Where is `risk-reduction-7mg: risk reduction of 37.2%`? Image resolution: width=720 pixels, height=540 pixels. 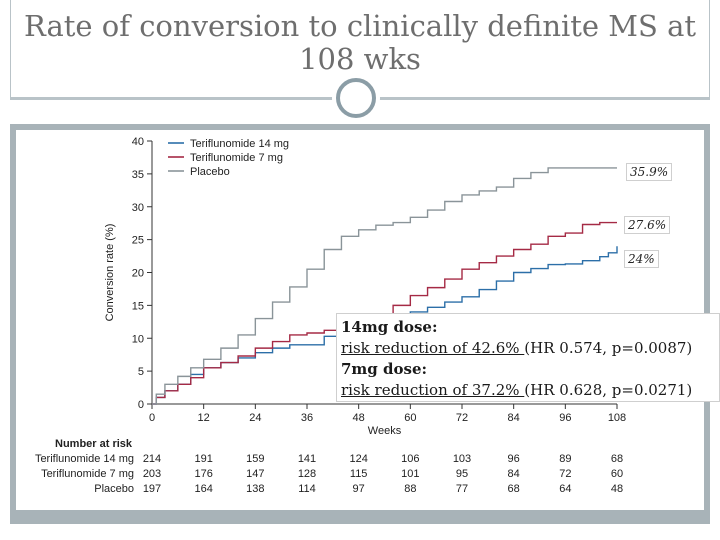
risk-reduction-7mg: risk reduction of 37.2% is located at coordinates (433, 390).